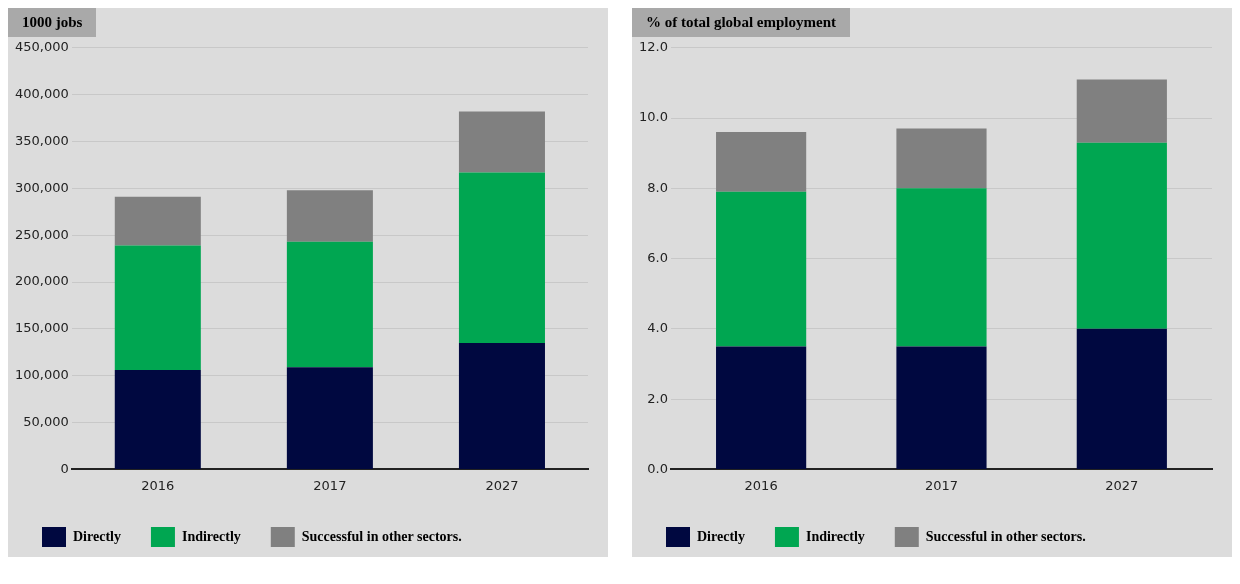  I want to click on y-tick-label: 400,000, so click(41, 94).